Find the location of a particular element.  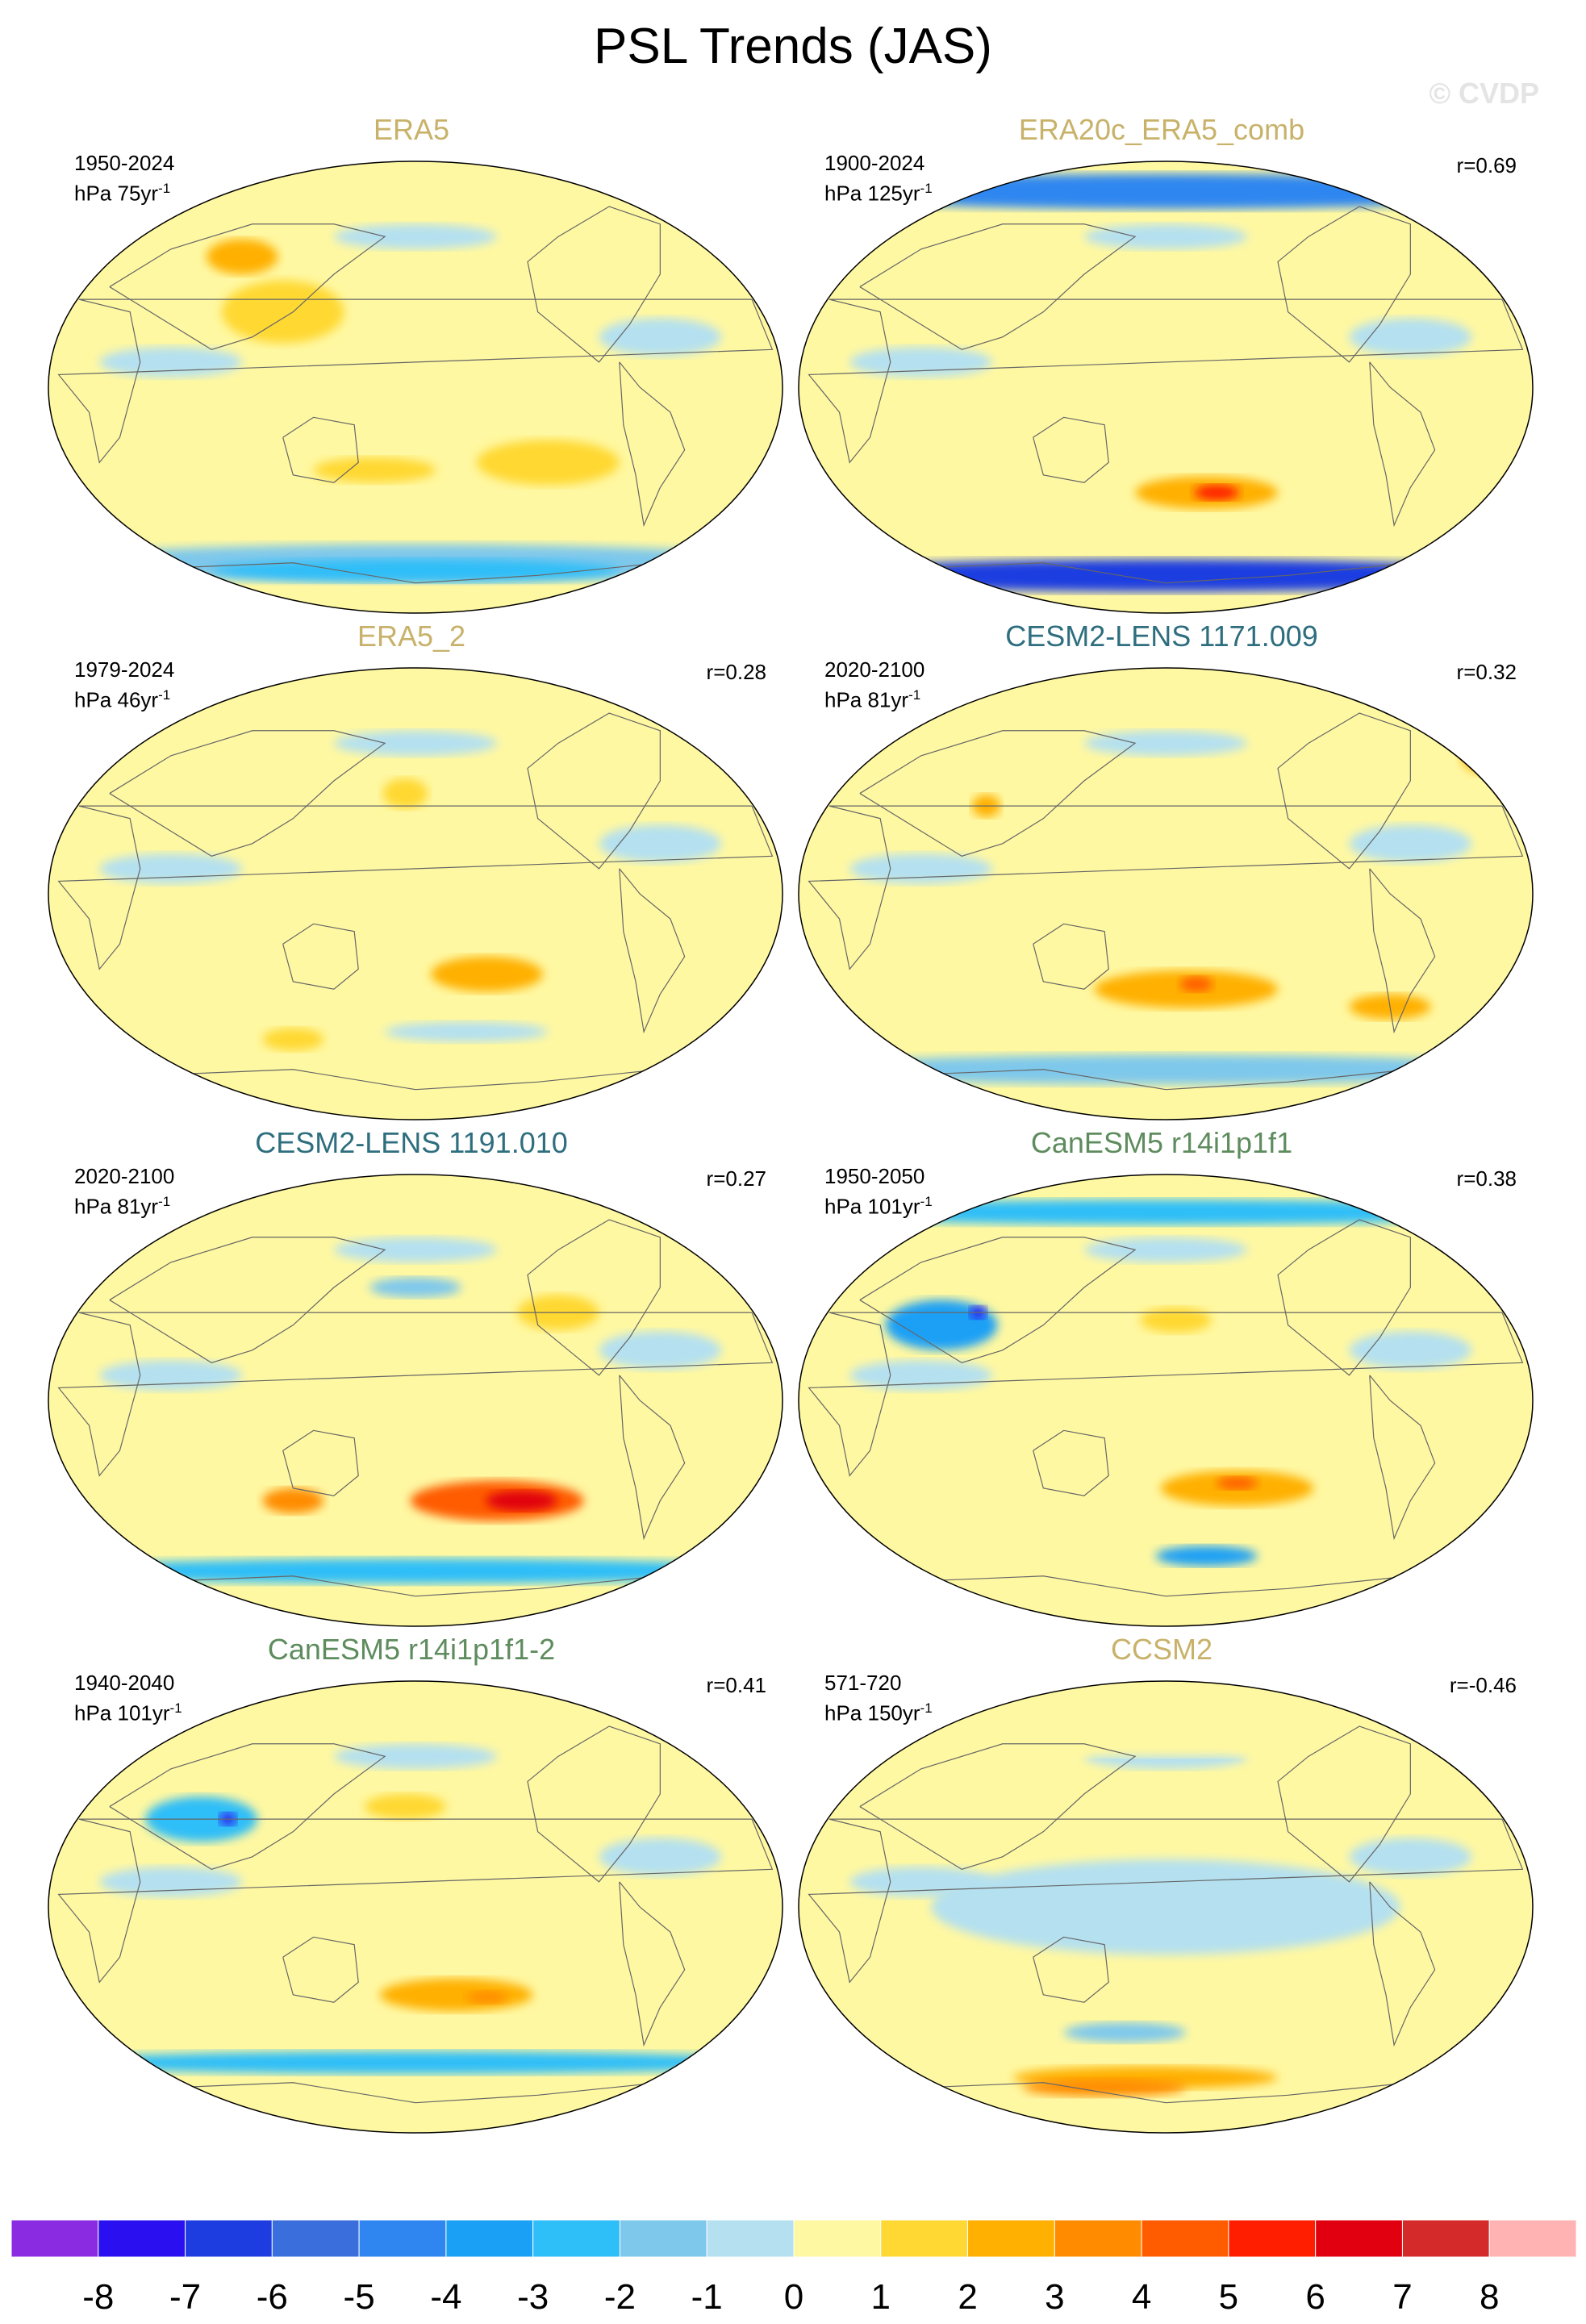

panel-correlation: r=0.69 is located at coordinates (1487, 165).